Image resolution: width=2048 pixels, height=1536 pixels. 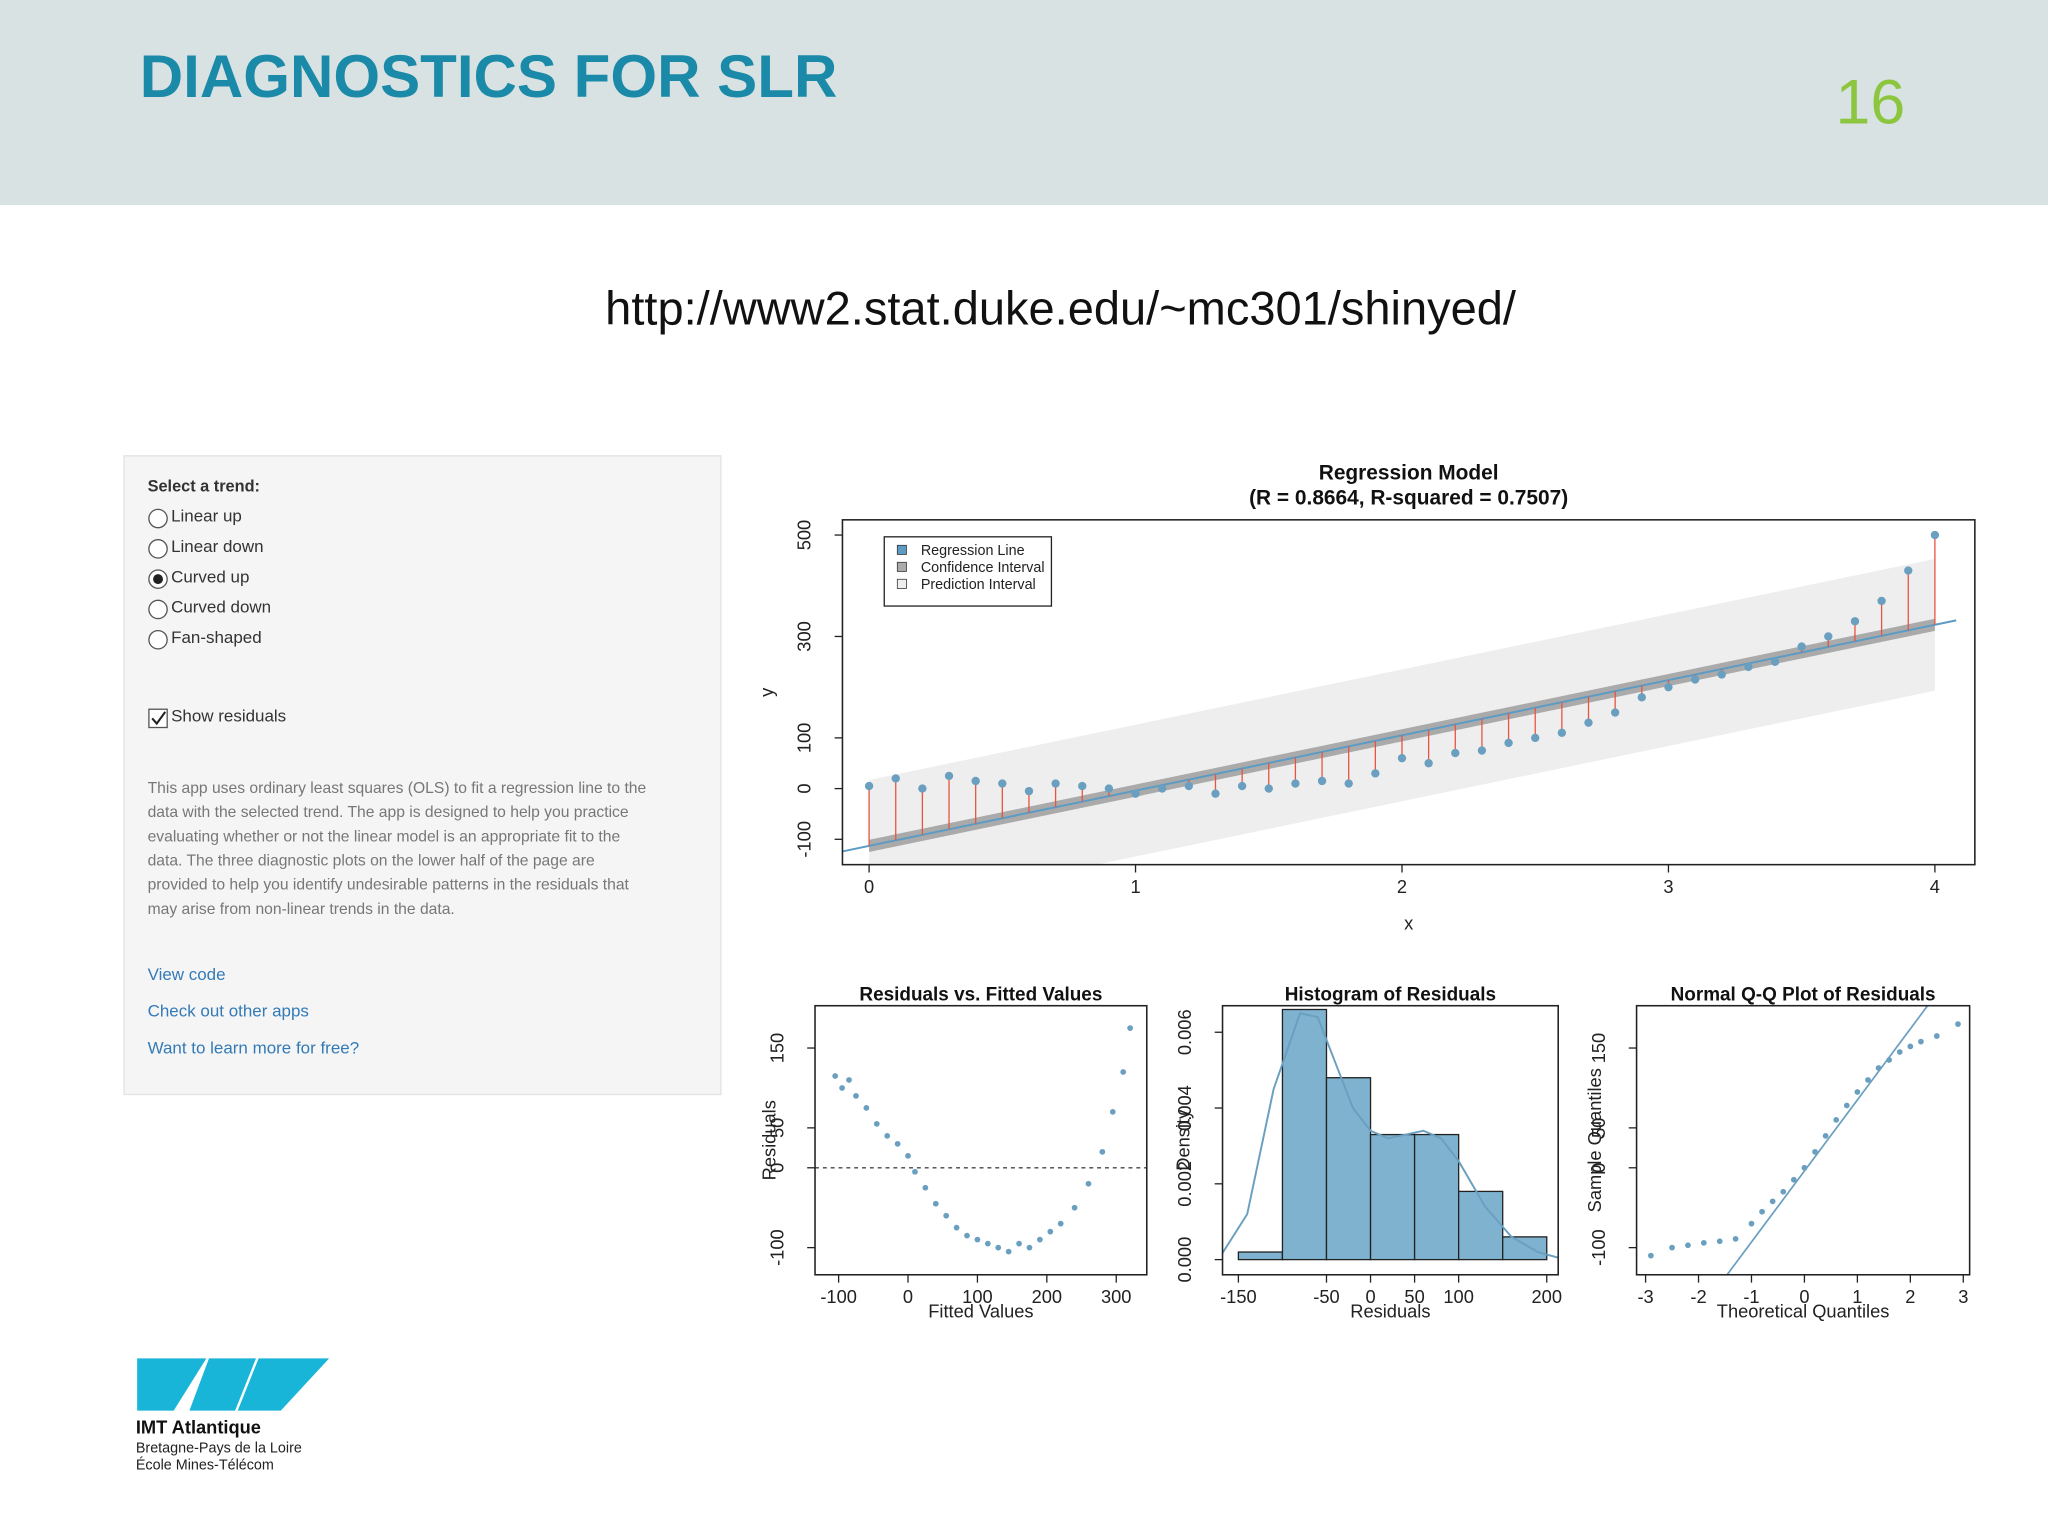 What do you see at coordinates (254, 1047) in the screenshot?
I see `link: Want to learn more for free?` at bounding box center [254, 1047].